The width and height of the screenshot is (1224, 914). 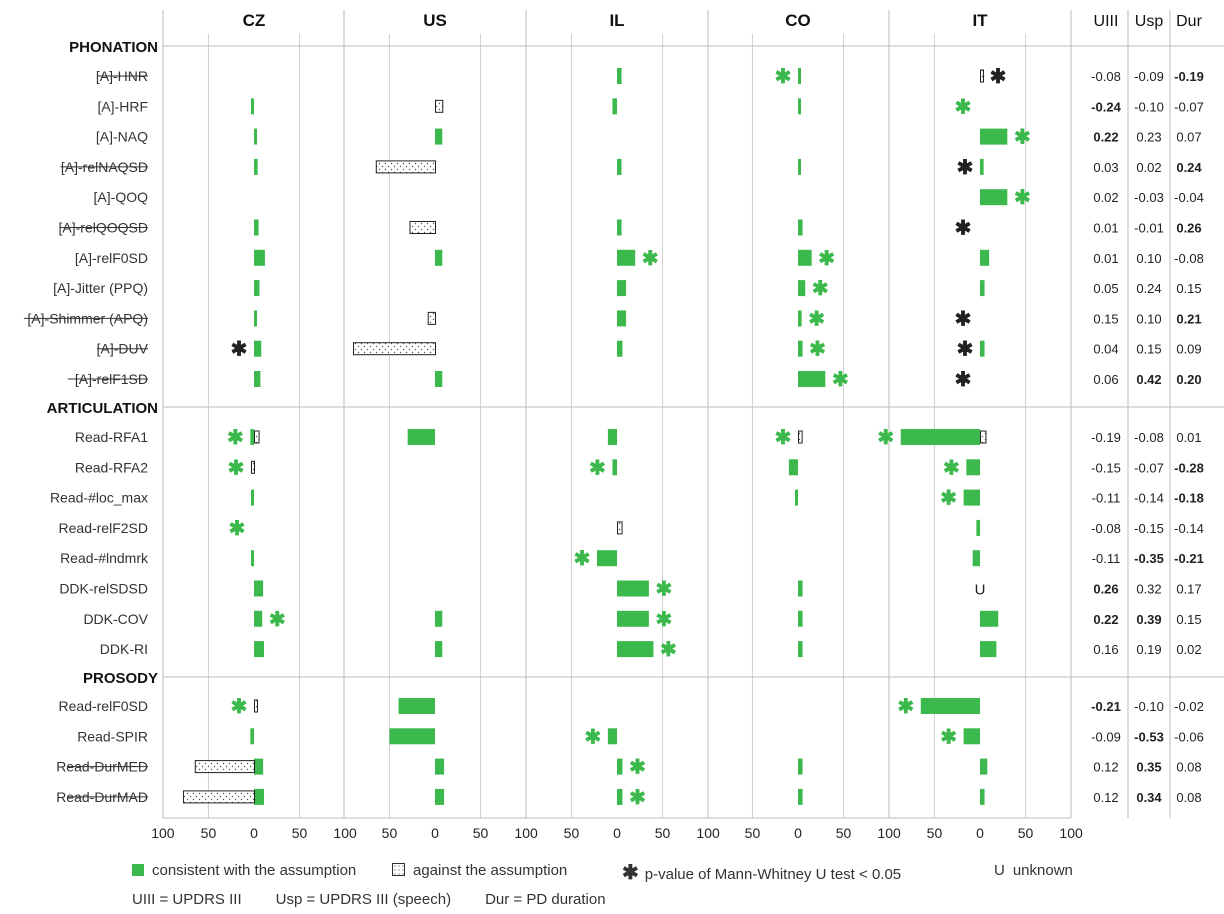 What do you see at coordinates (1105, 379) in the screenshot?
I see `corr-value: 0.06` at bounding box center [1105, 379].